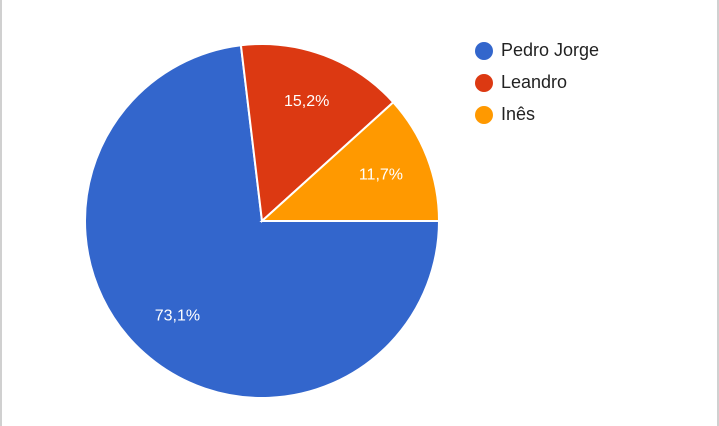 This screenshot has width=719, height=426. Describe the element at coordinates (381, 174) in the screenshot. I see `slice-label: 11,7%` at that location.